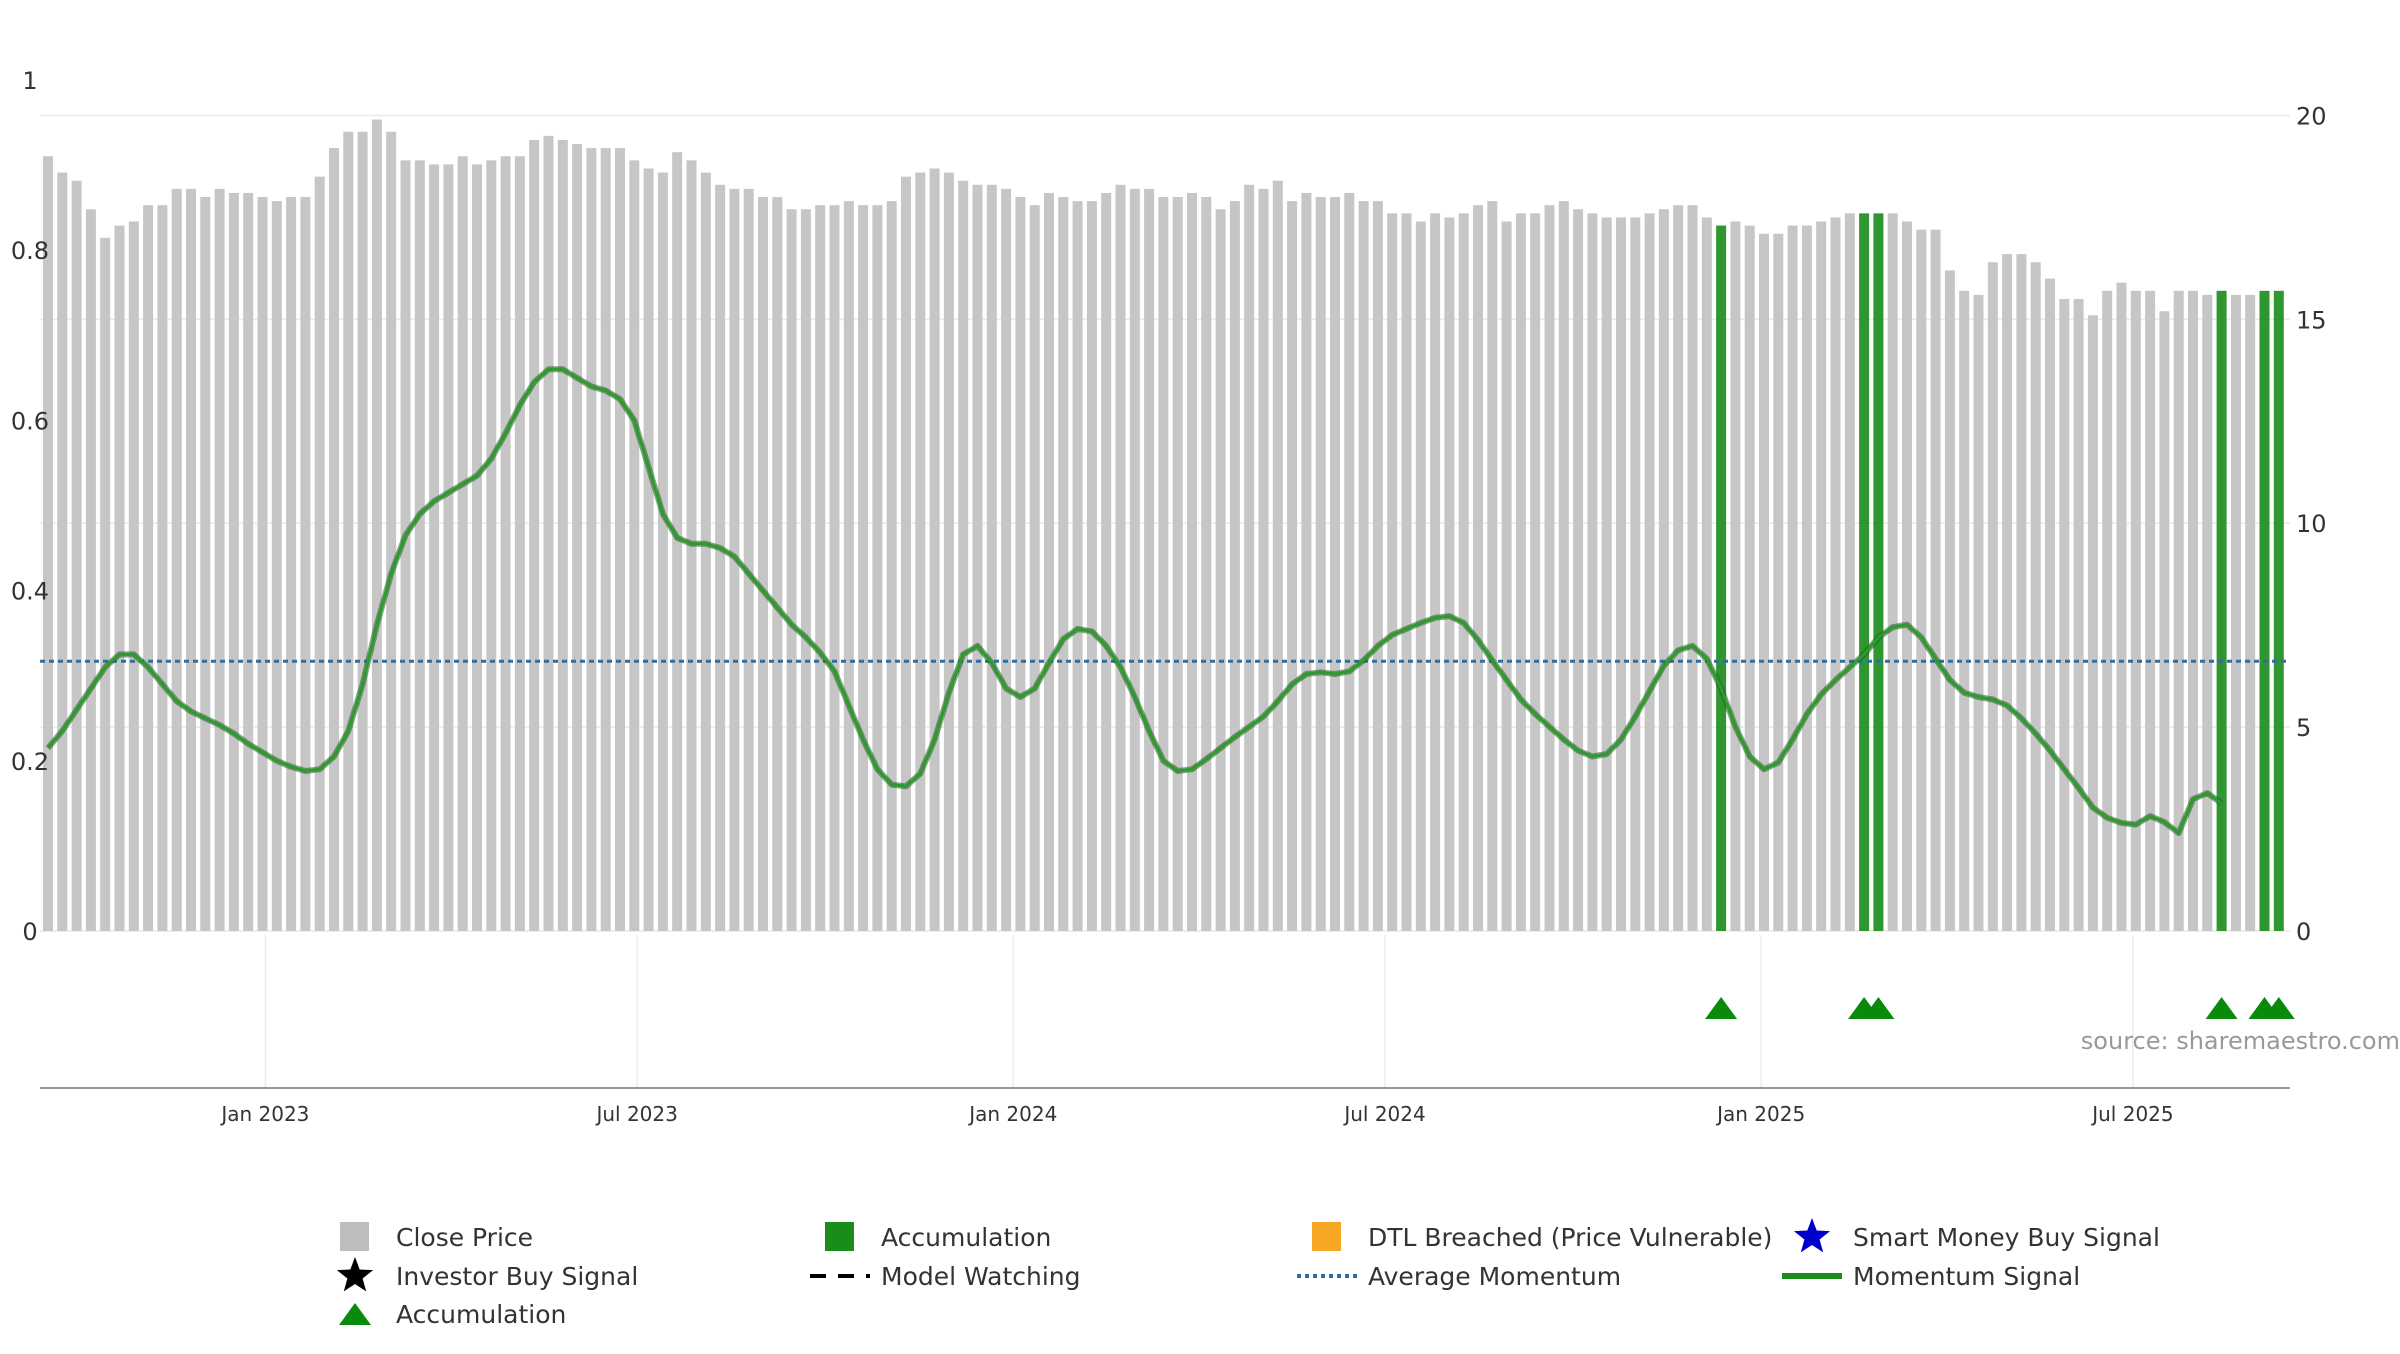 This screenshot has width=2400, height=1354. Describe the element at coordinates (487, 1274) in the screenshot. I see `legend-item-investor-buy: Investor Buy Signal` at that location.